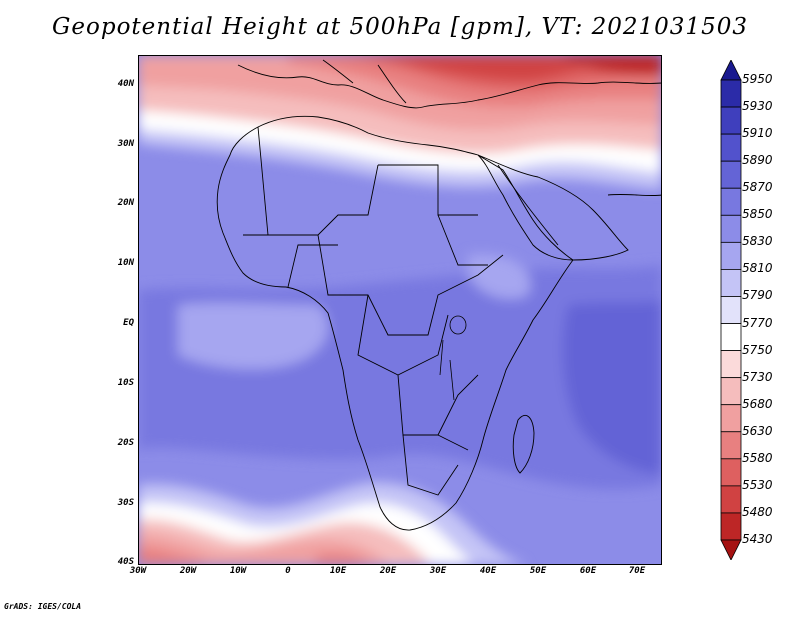 The height and width of the screenshot is (618, 800). Describe the element at coordinates (588, 571) in the screenshot. I see `lon-label-60E: 60E` at that location.